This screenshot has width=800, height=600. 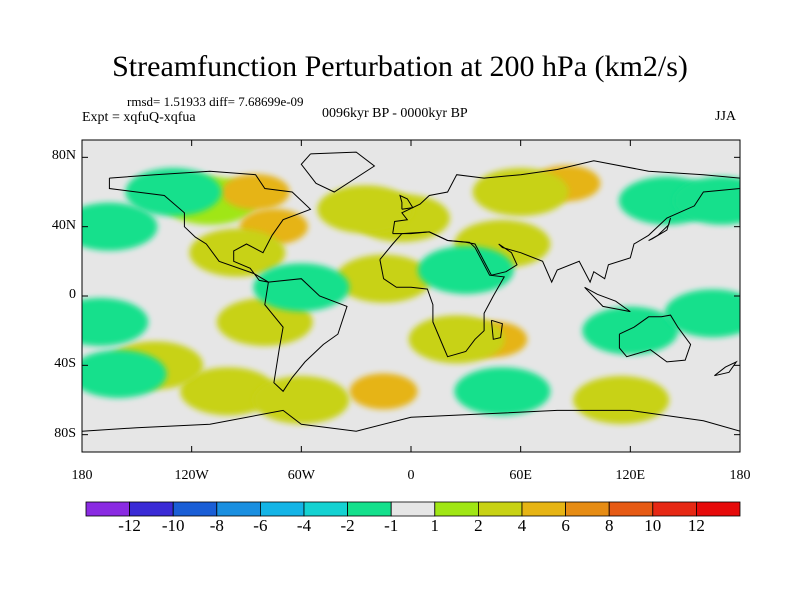 What do you see at coordinates (391, 525) in the screenshot?
I see `colorbar-label: -1` at bounding box center [391, 525].